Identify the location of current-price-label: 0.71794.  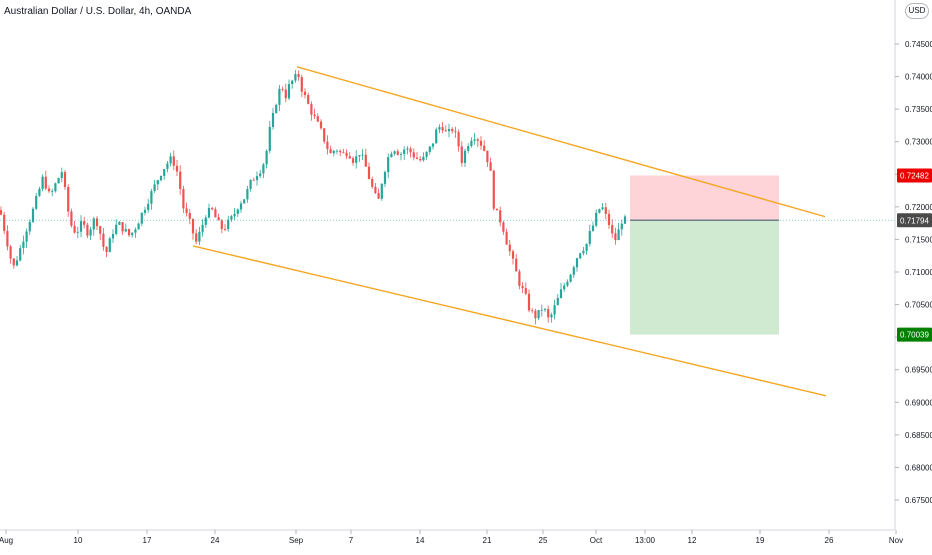
(914, 220).